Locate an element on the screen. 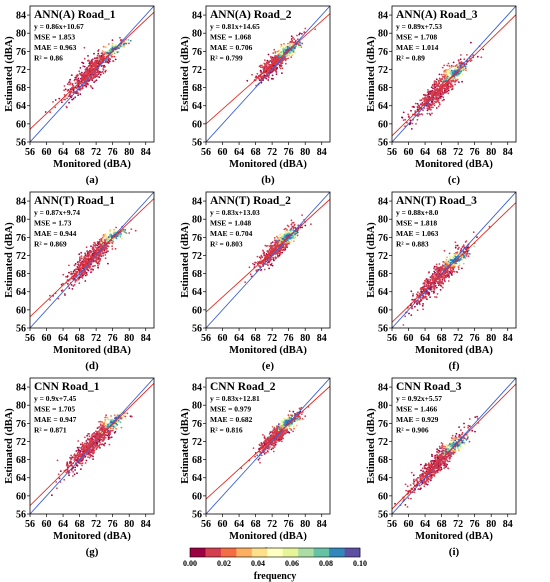 This screenshot has width=550, height=582. y-tick-label: 84 is located at coordinates (383, 16).